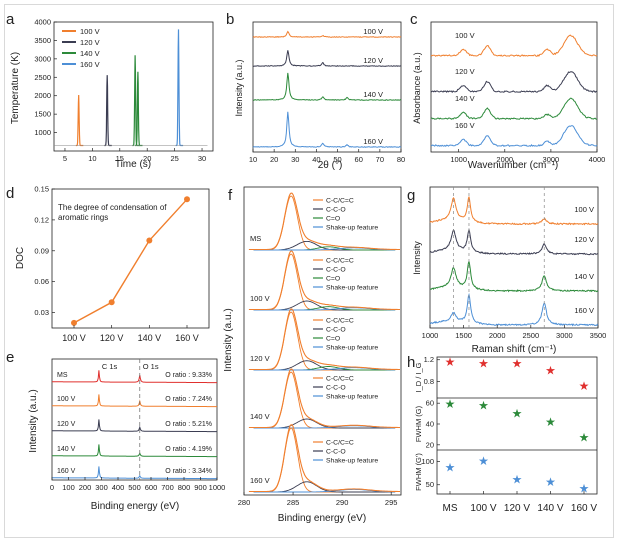  Describe the element at coordinates (514, 309) in the screenshot. I see `panel-g-series-160V` at that location.